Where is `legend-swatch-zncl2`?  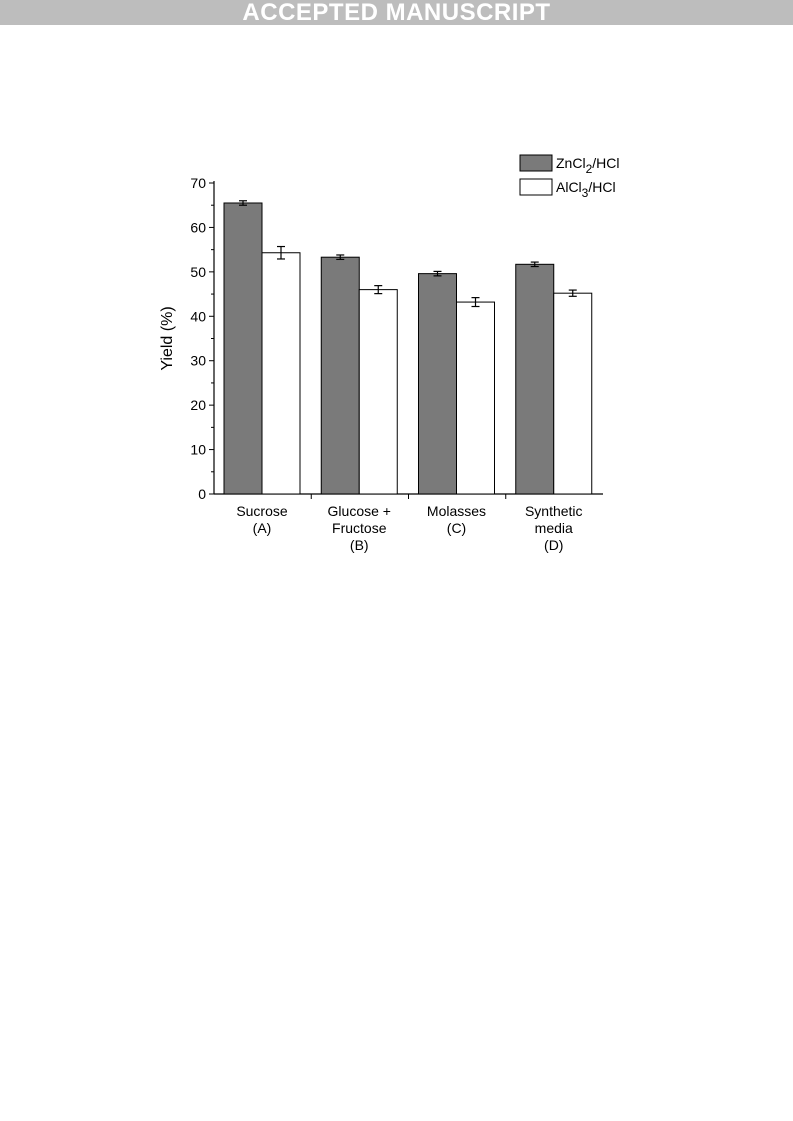 legend-swatch-zncl2 is located at coordinates (536, 163).